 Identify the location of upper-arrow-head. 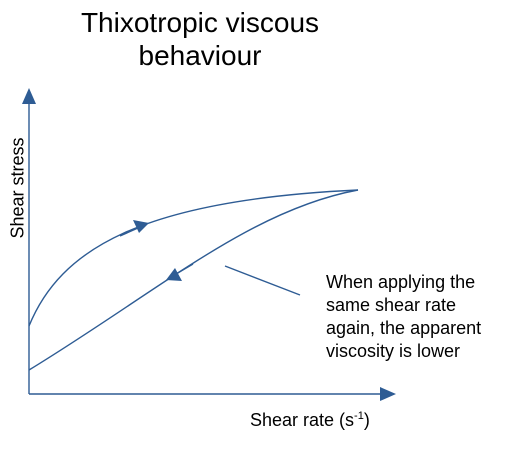
(141, 226).